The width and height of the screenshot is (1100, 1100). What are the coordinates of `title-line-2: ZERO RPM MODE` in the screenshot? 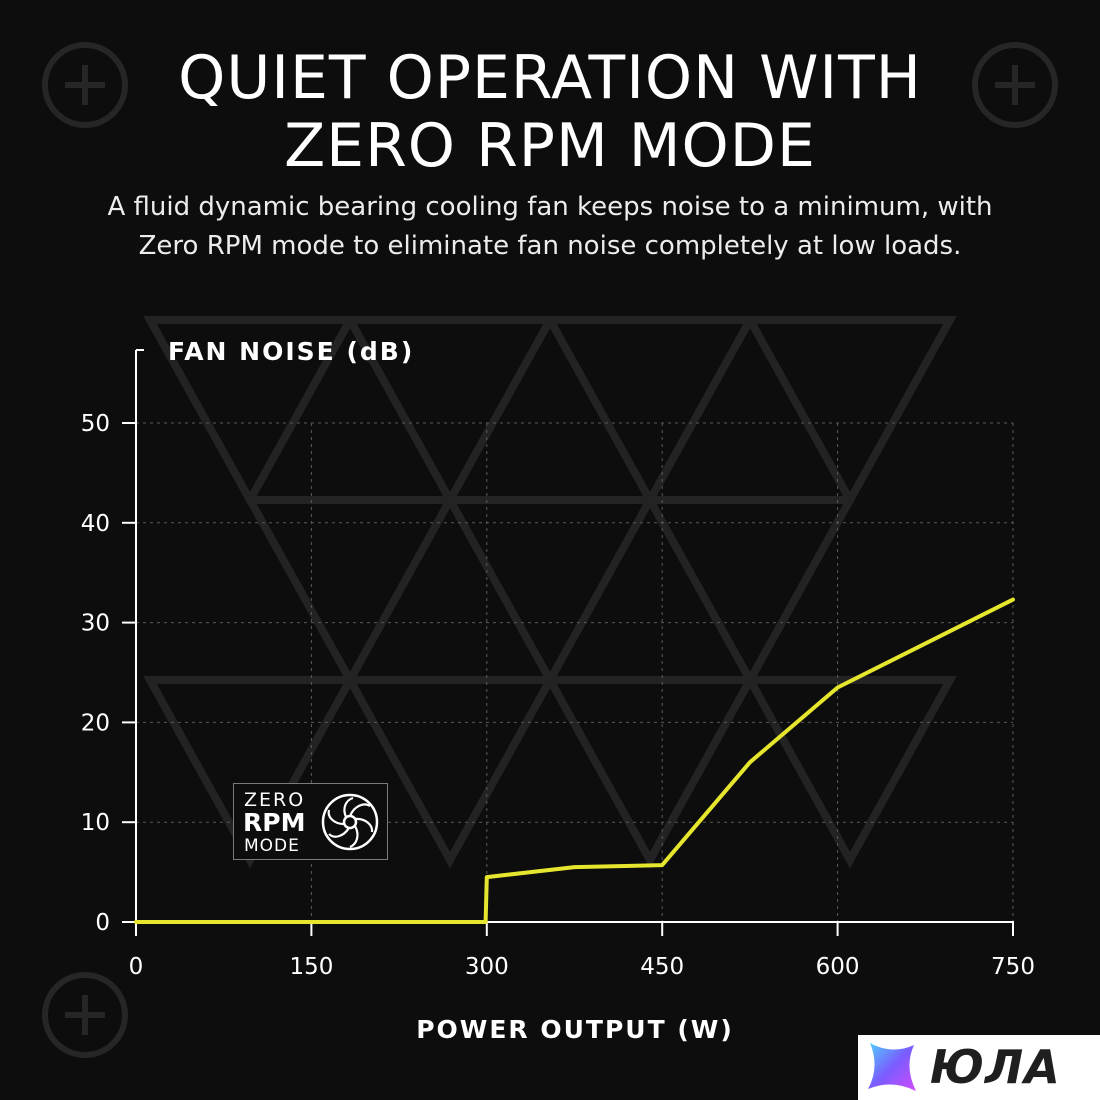 It's located at (550, 146).